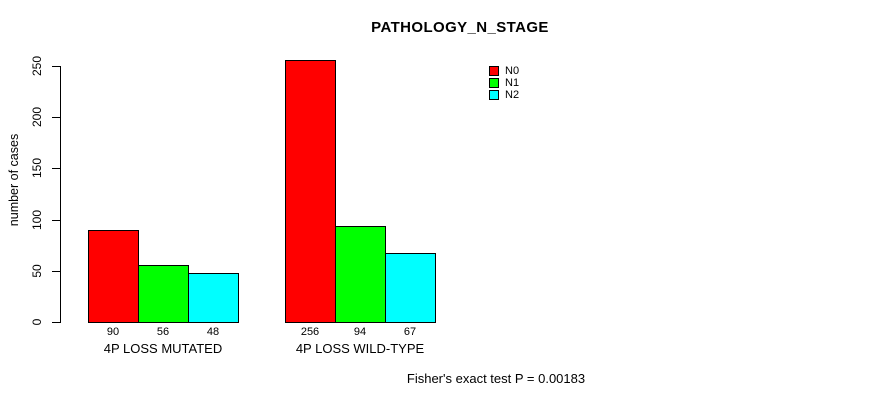 The width and height of the screenshot is (890, 400). What do you see at coordinates (163, 348) in the screenshot?
I see `category-label: 4P LOSS MUTATED` at bounding box center [163, 348].